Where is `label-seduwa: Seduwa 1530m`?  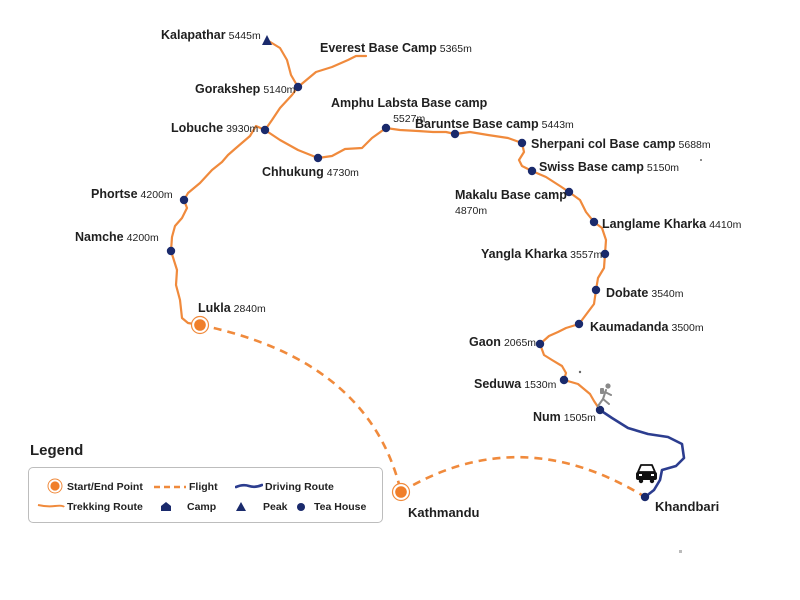
label-seduwa: Seduwa 1530m is located at coordinates (515, 384).